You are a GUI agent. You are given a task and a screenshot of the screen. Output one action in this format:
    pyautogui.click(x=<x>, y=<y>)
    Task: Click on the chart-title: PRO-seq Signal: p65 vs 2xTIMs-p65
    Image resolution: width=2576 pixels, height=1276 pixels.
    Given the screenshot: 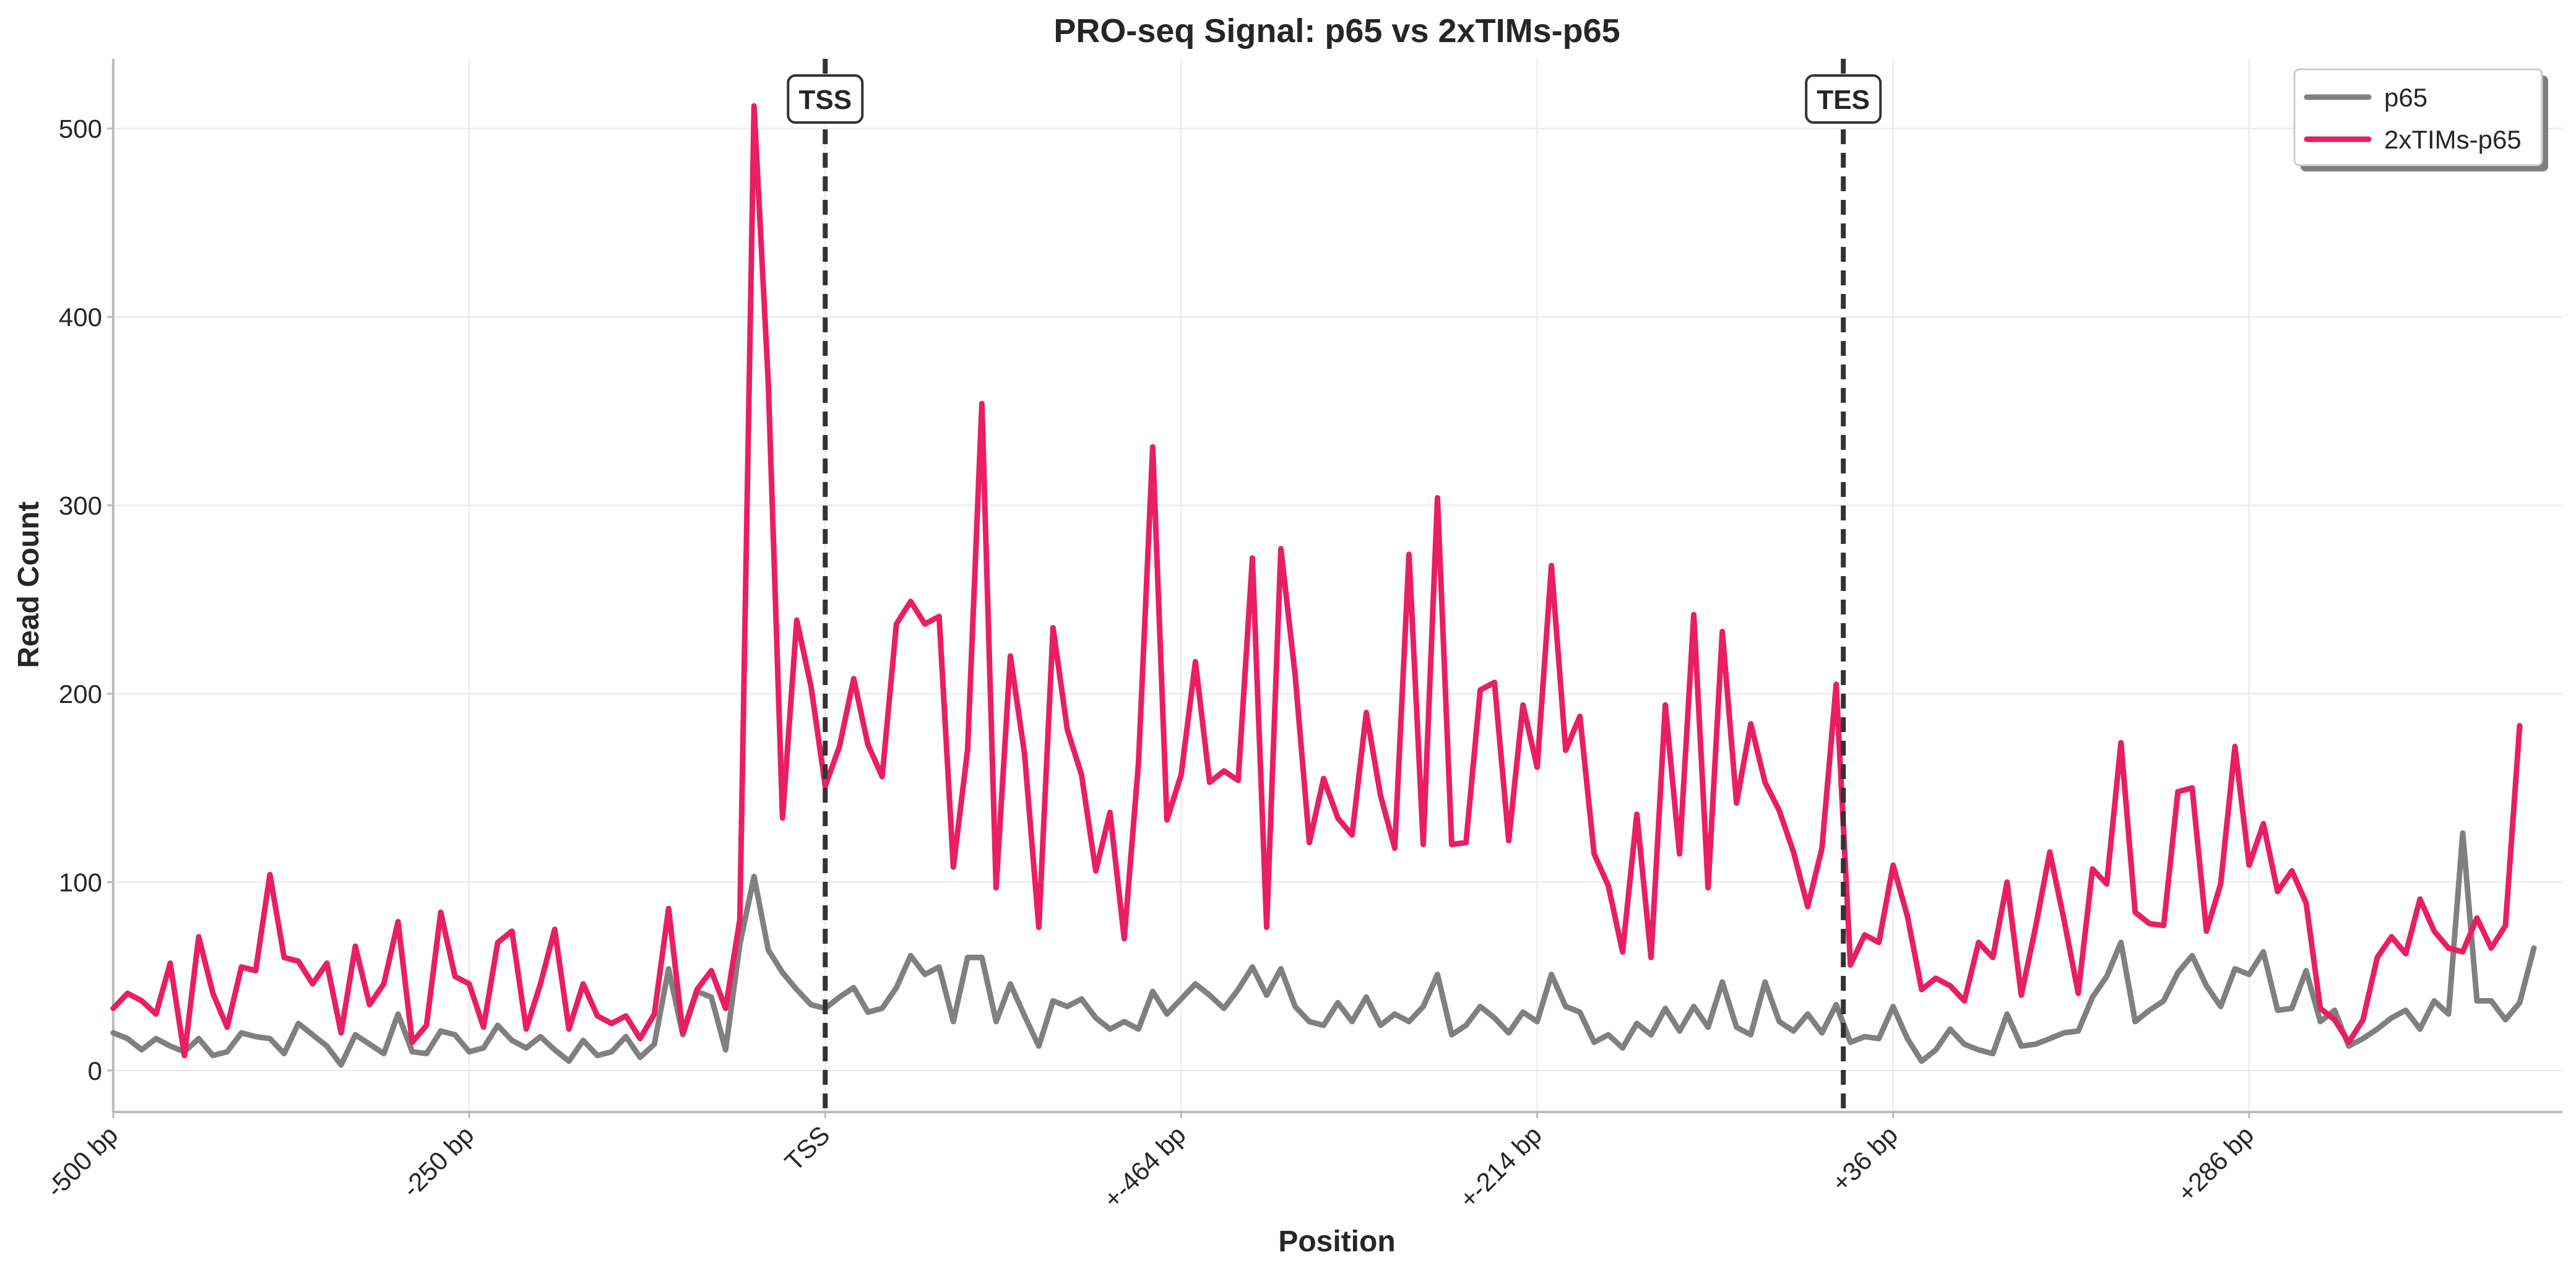 What is the action you would take?
    pyautogui.click(x=1336, y=31)
    